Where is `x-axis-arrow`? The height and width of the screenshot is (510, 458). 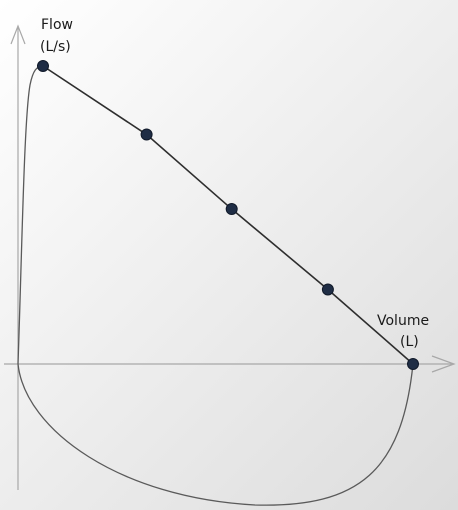
x-axis-arrow is located at coordinates (443, 364).